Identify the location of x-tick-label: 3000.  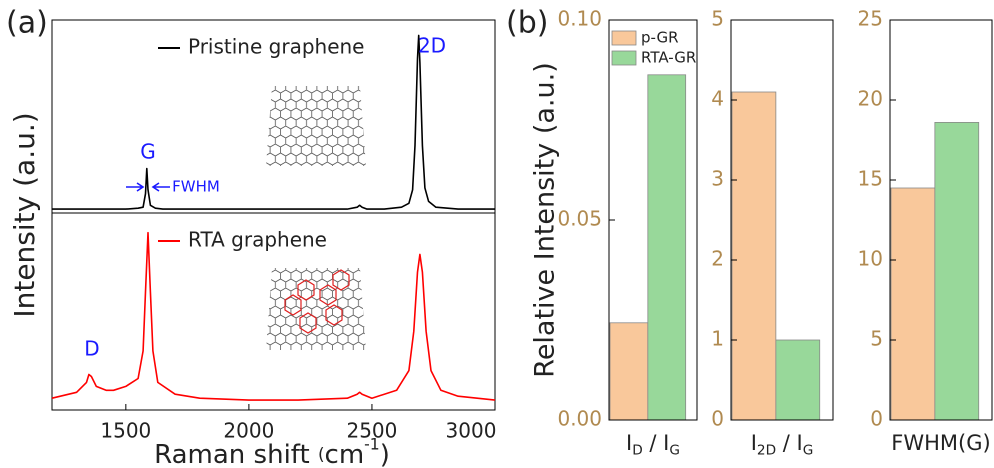
(471, 431).